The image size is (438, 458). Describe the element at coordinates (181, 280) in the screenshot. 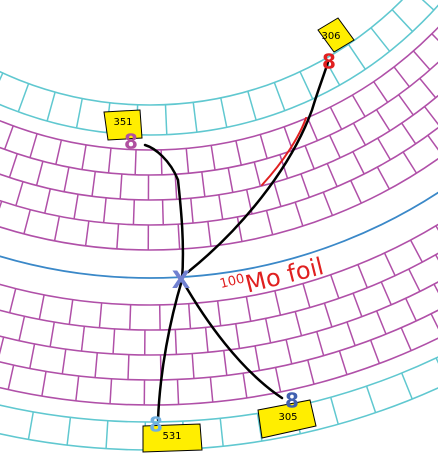

I see `vertex-marker: X` at that location.